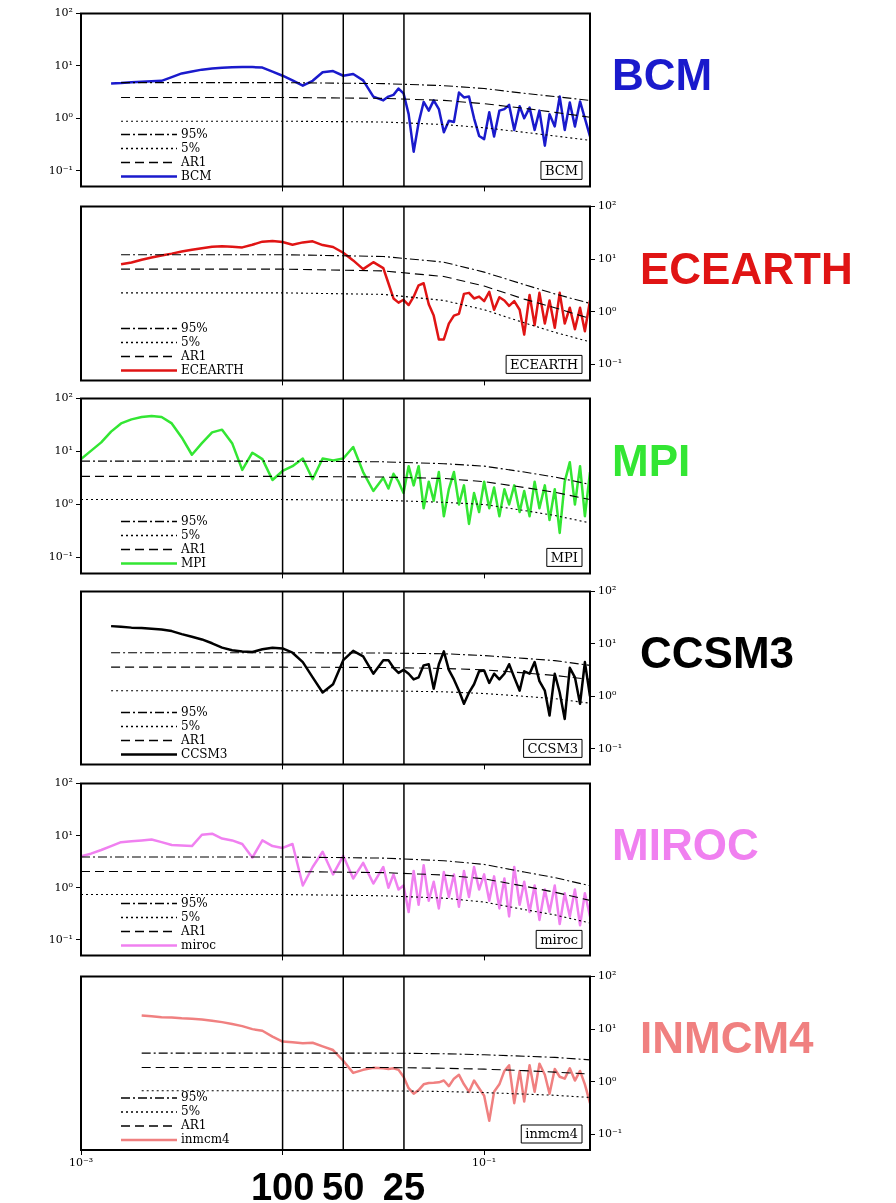 Image resolution: width=896 pixels, height=1203 pixels. I want to click on text: ECEARTH, so click(746, 268).